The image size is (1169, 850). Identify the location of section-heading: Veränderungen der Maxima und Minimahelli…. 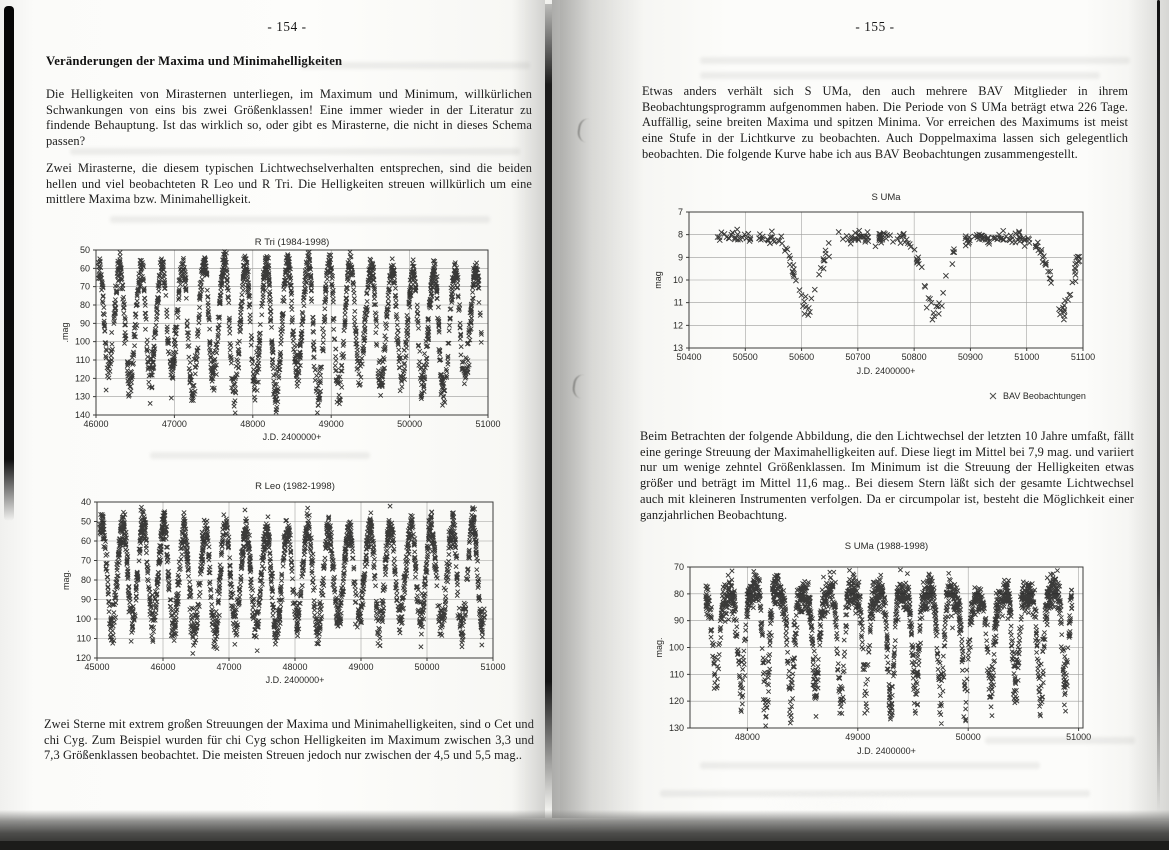
(194, 61).